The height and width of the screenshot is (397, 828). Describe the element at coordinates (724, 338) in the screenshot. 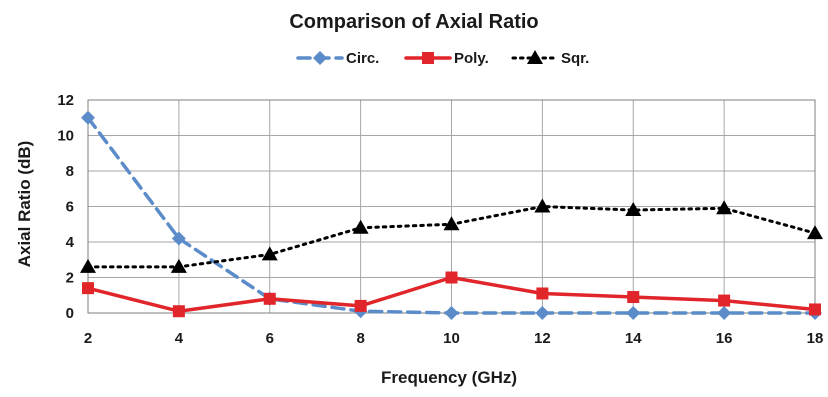

I see `x-tick-label: 16` at that location.